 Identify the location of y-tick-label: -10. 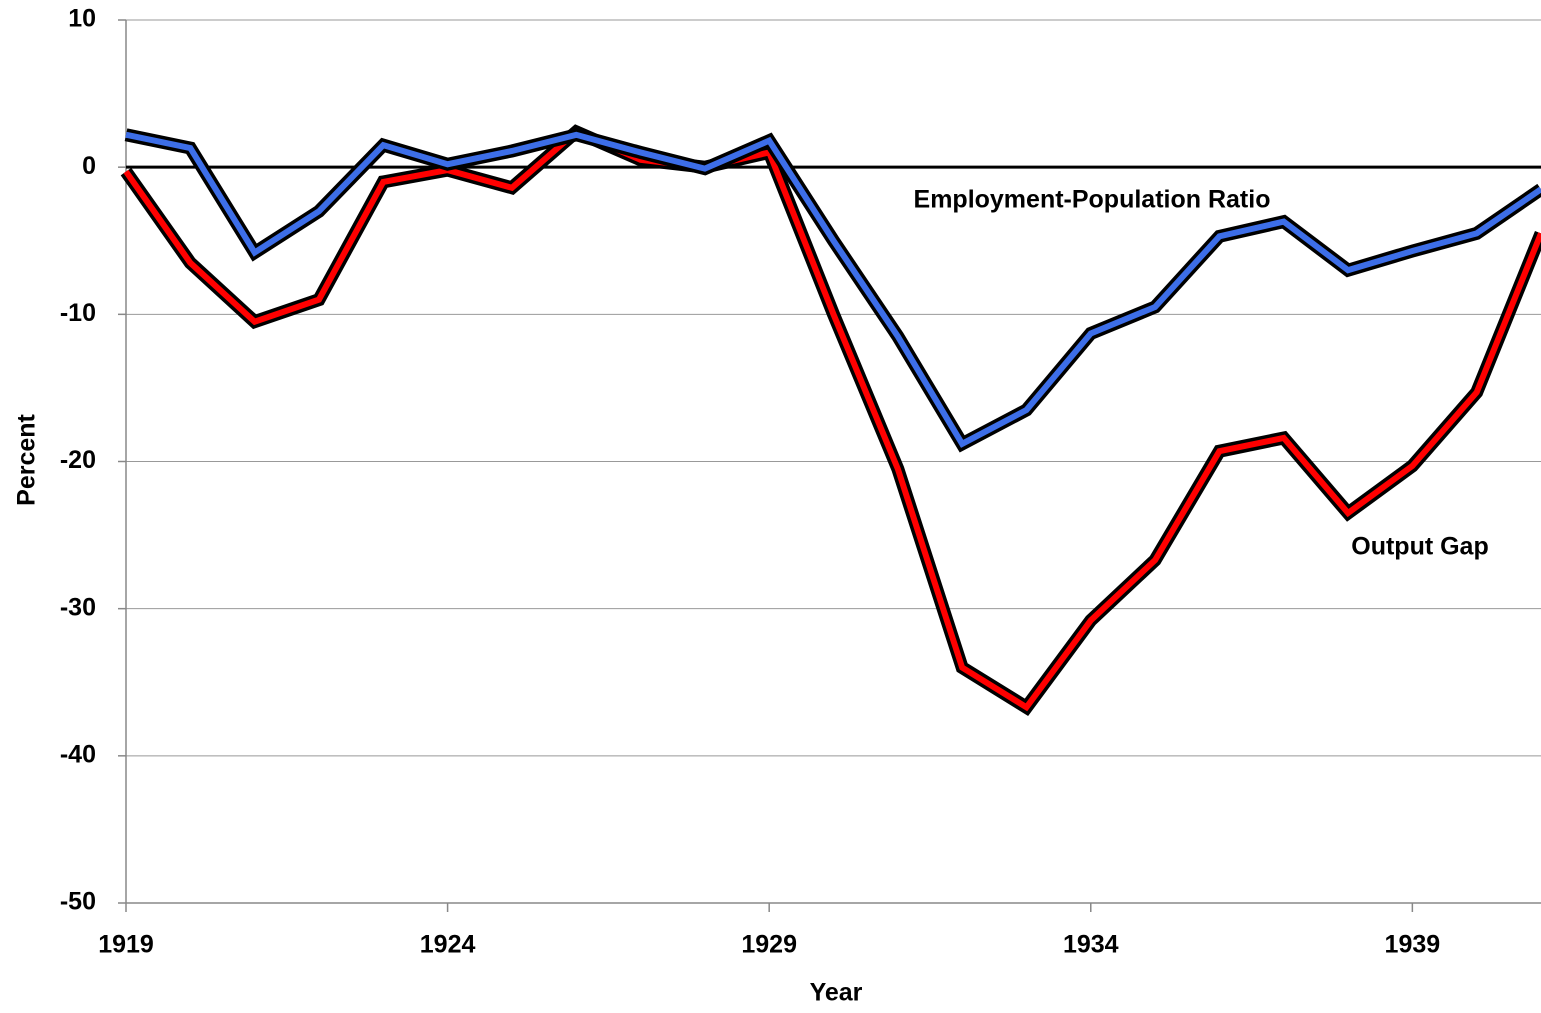
(78, 313).